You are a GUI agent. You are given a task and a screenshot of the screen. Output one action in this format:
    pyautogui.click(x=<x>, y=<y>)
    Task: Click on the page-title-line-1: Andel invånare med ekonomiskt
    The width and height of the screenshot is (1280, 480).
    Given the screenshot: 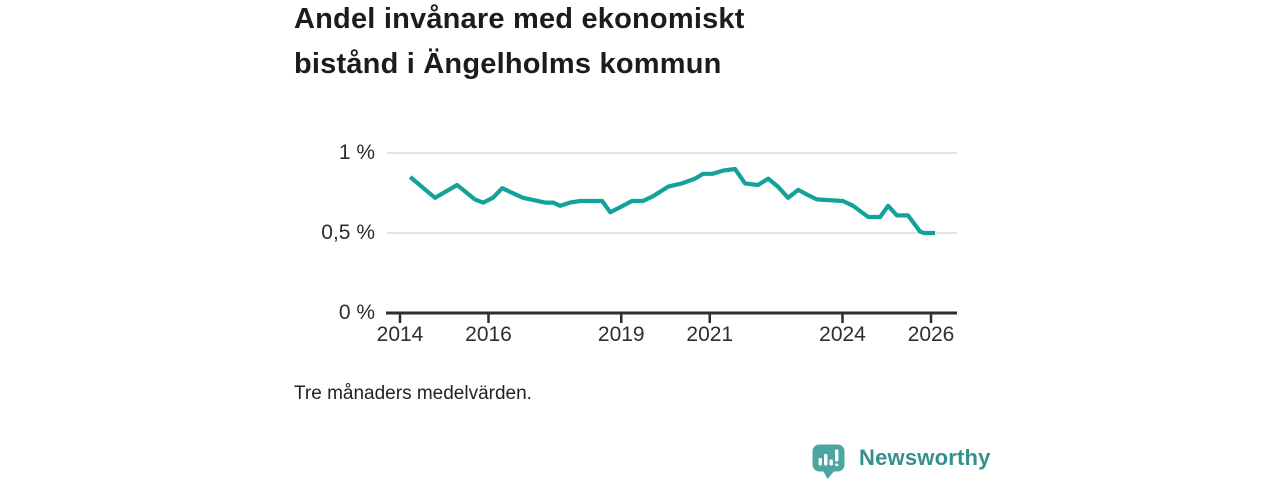 What is the action you would take?
    pyautogui.click(x=519, y=19)
    